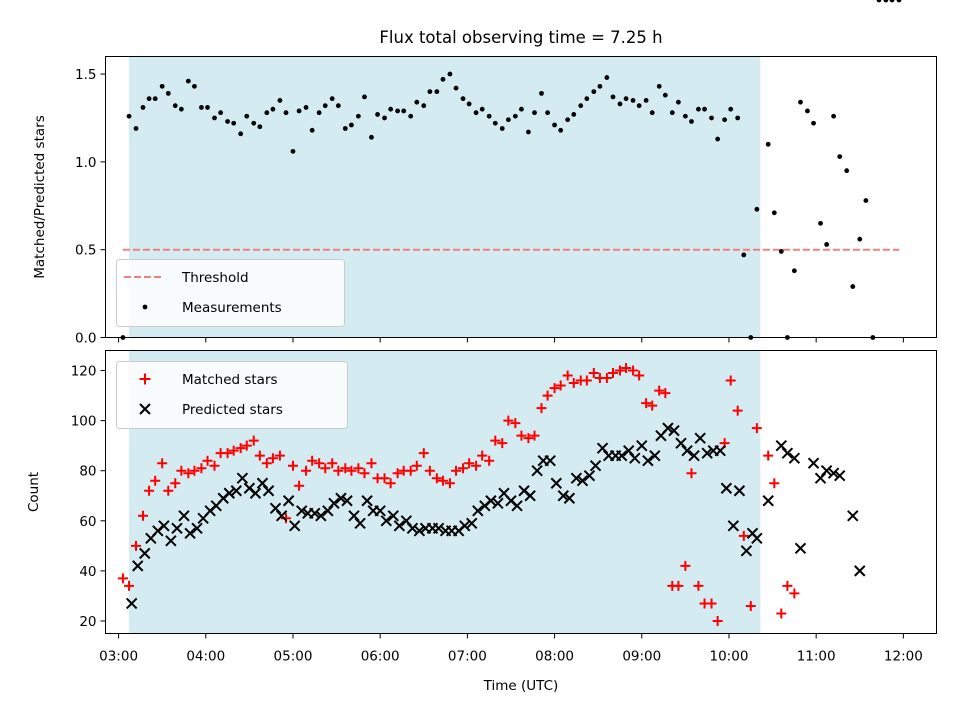  What do you see at coordinates (232, 410) in the screenshot?
I see `predicted-legend-label: Predicted stars` at bounding box center [232, 410].